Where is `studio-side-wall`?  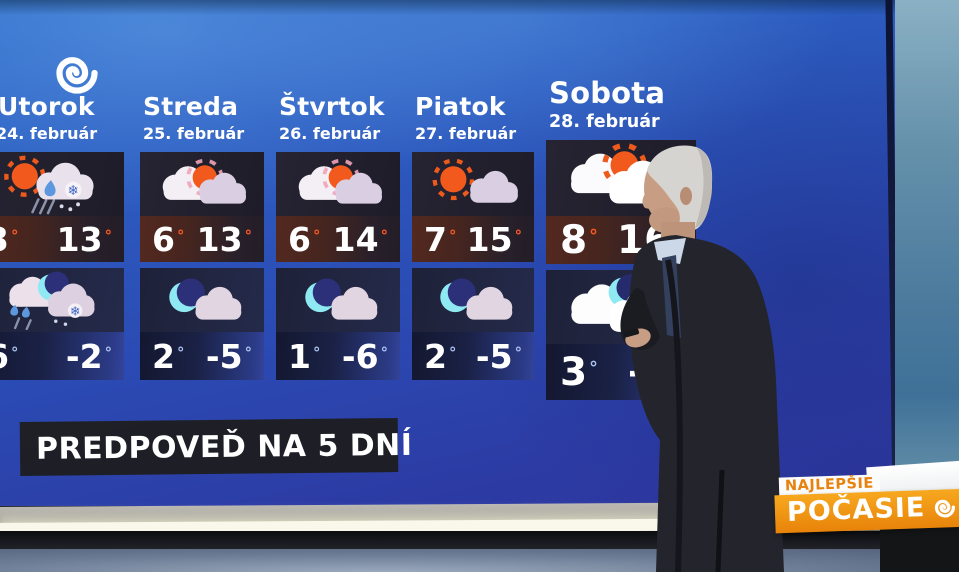
studio-side-wall is located at coordinates (927, 253).